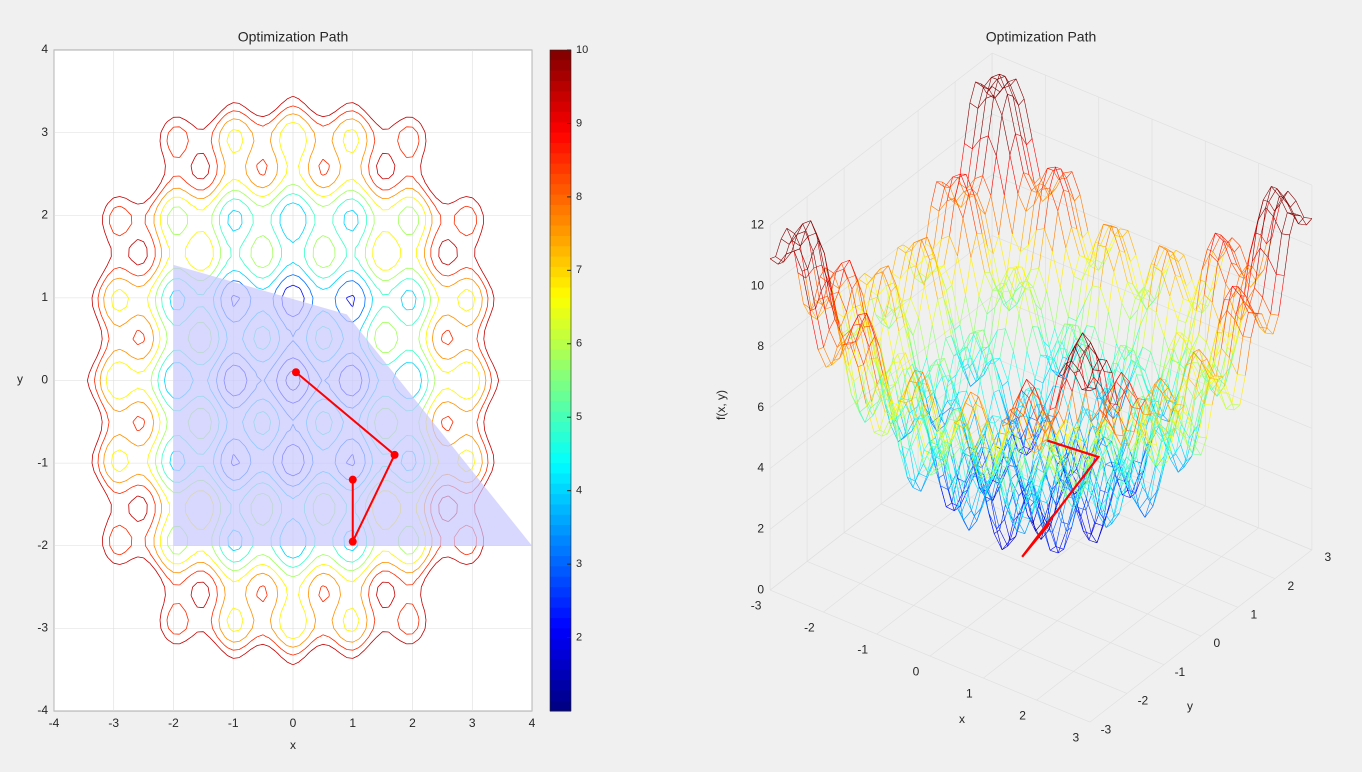 This screenshot has width=1362, height=772. Describe the element at coordinates (352, 723) in the screenshot. I see `x-tick-label: 1` at that location.